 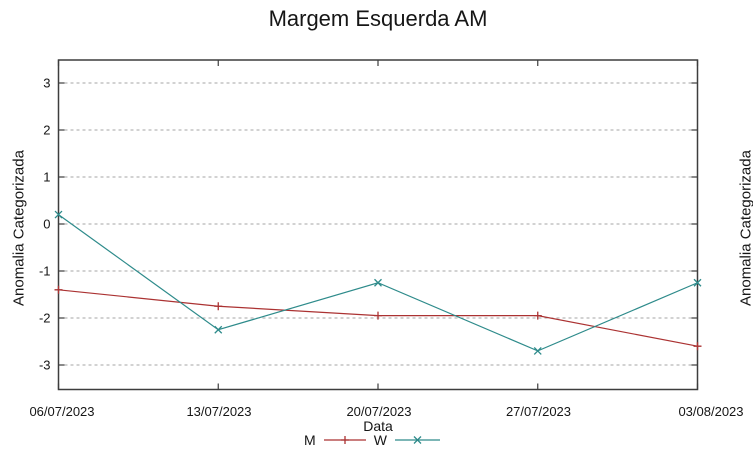 What do you see at coordinates (46, 224) in the screenshot?
I see `y-tick-label: 0` at bounding box center [46, 224].